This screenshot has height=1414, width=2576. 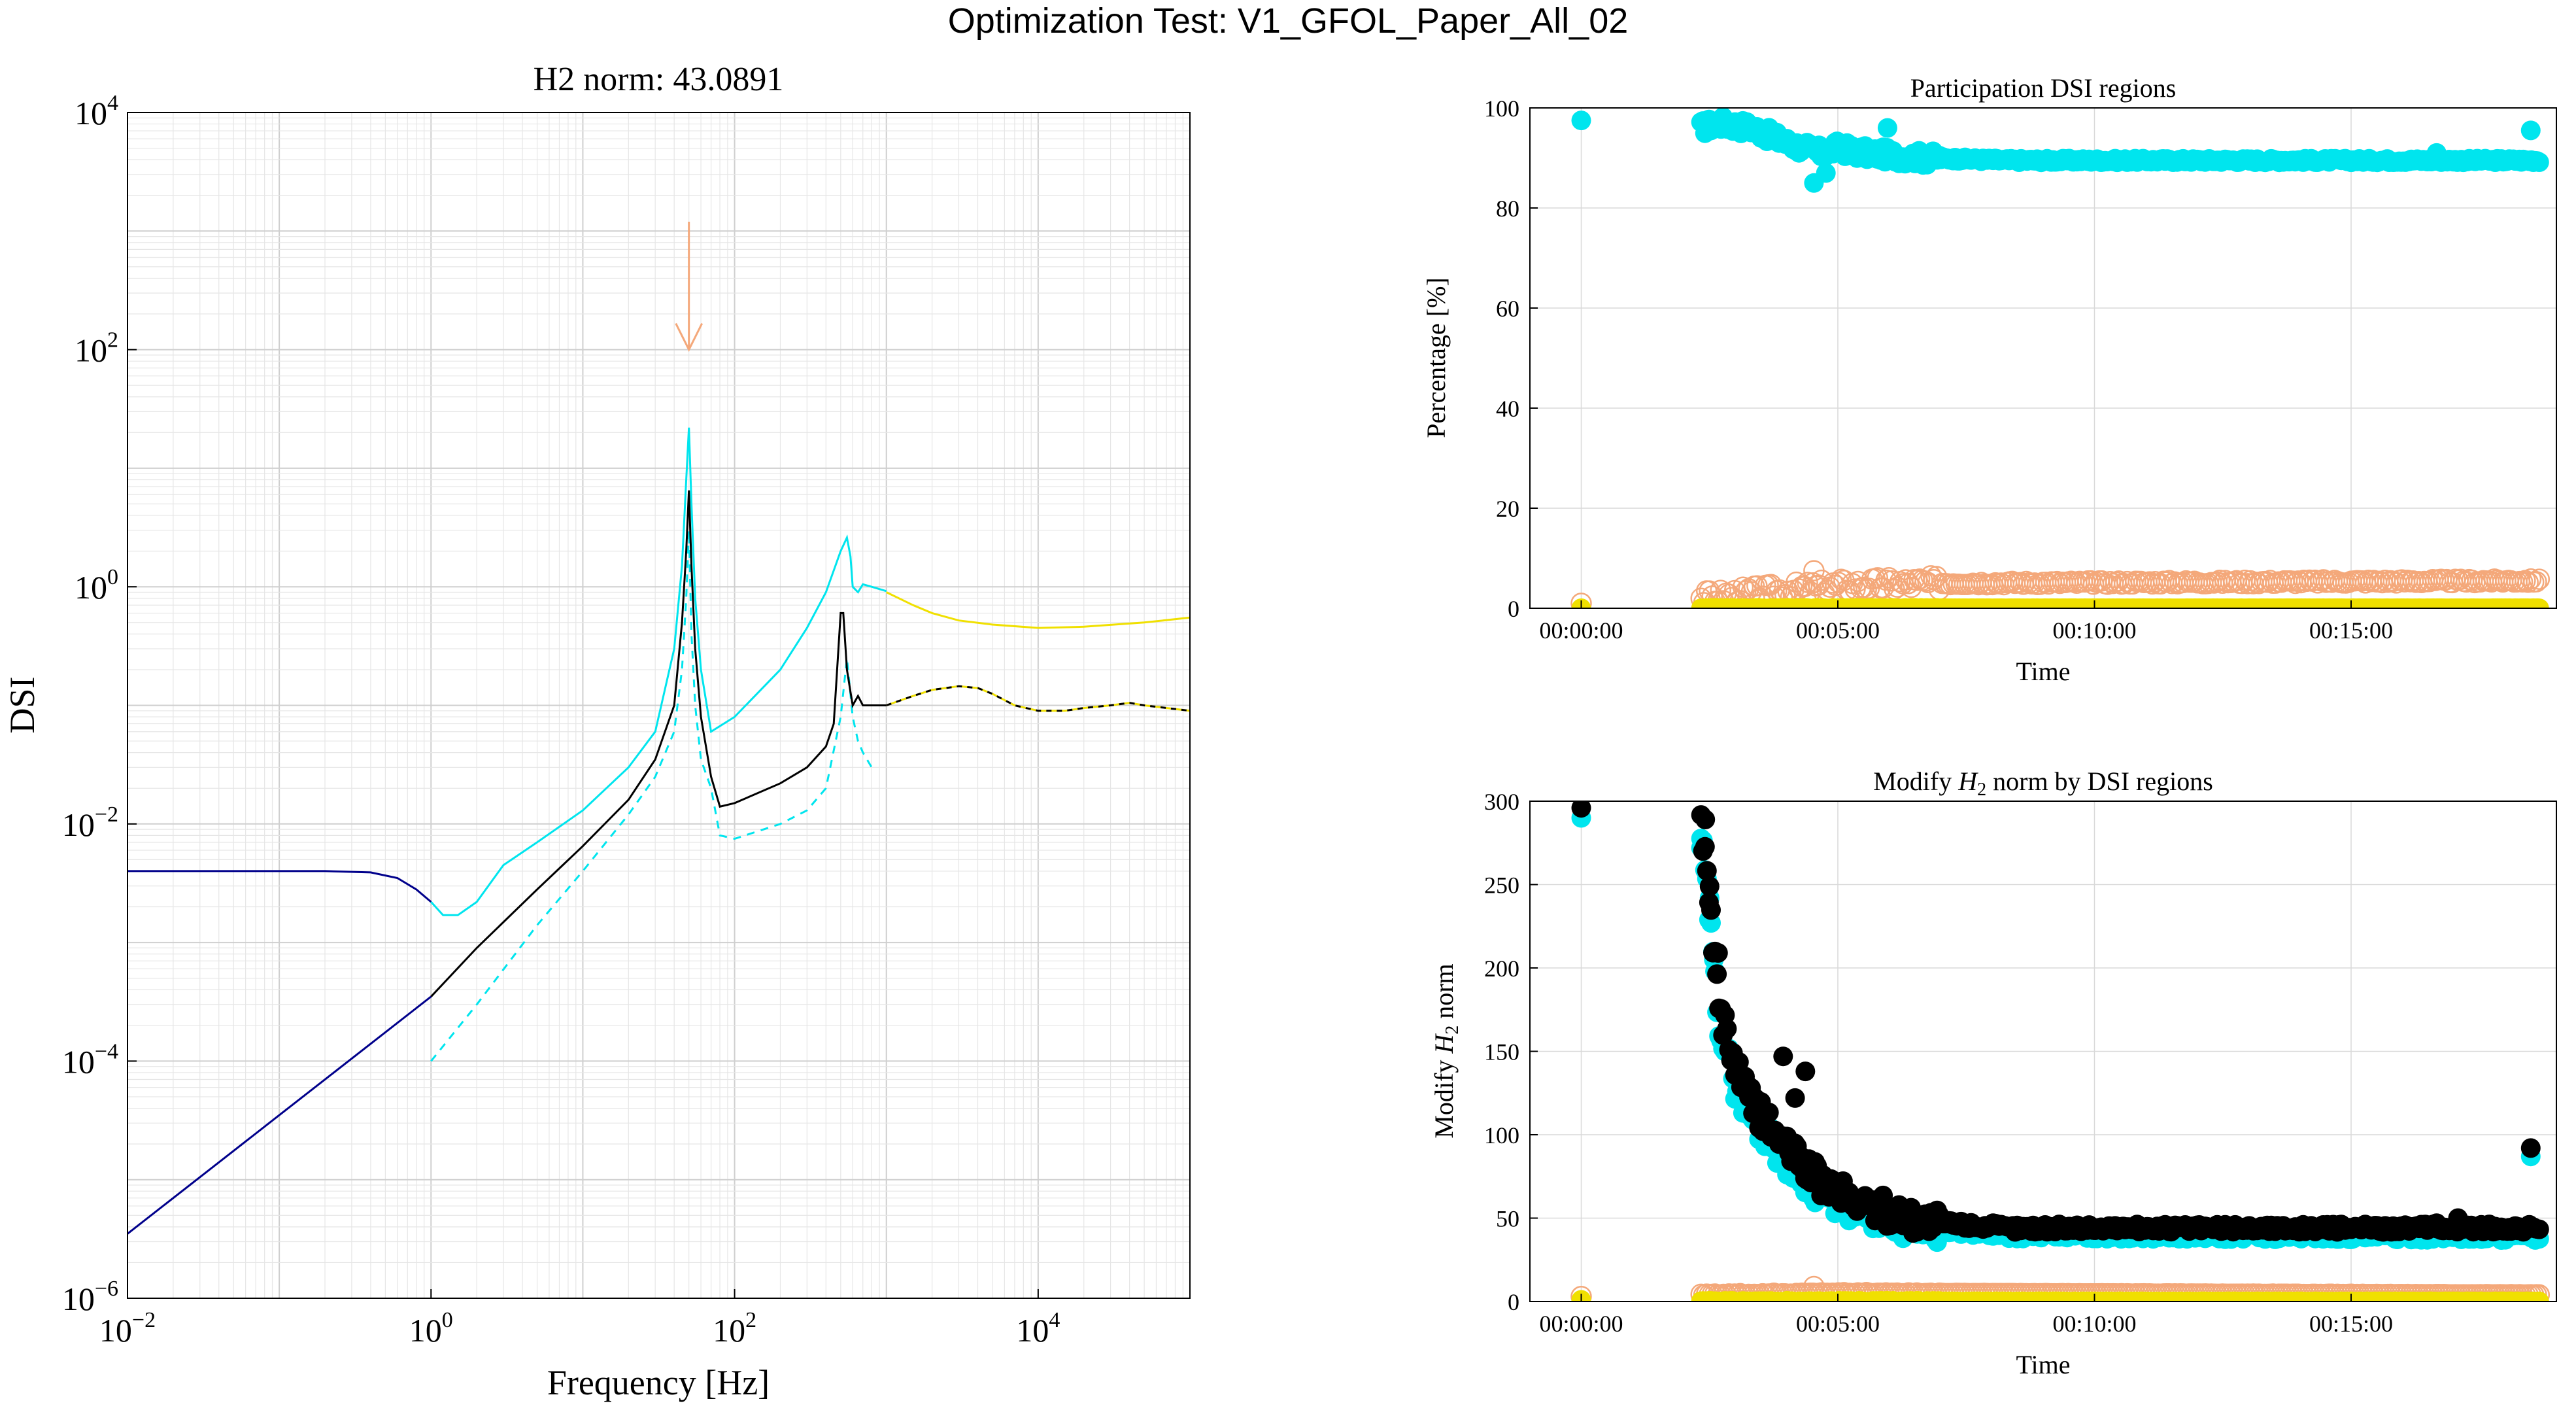 I want to click on h2-norm-ylabel: DSI, so click(x=22, y=704).